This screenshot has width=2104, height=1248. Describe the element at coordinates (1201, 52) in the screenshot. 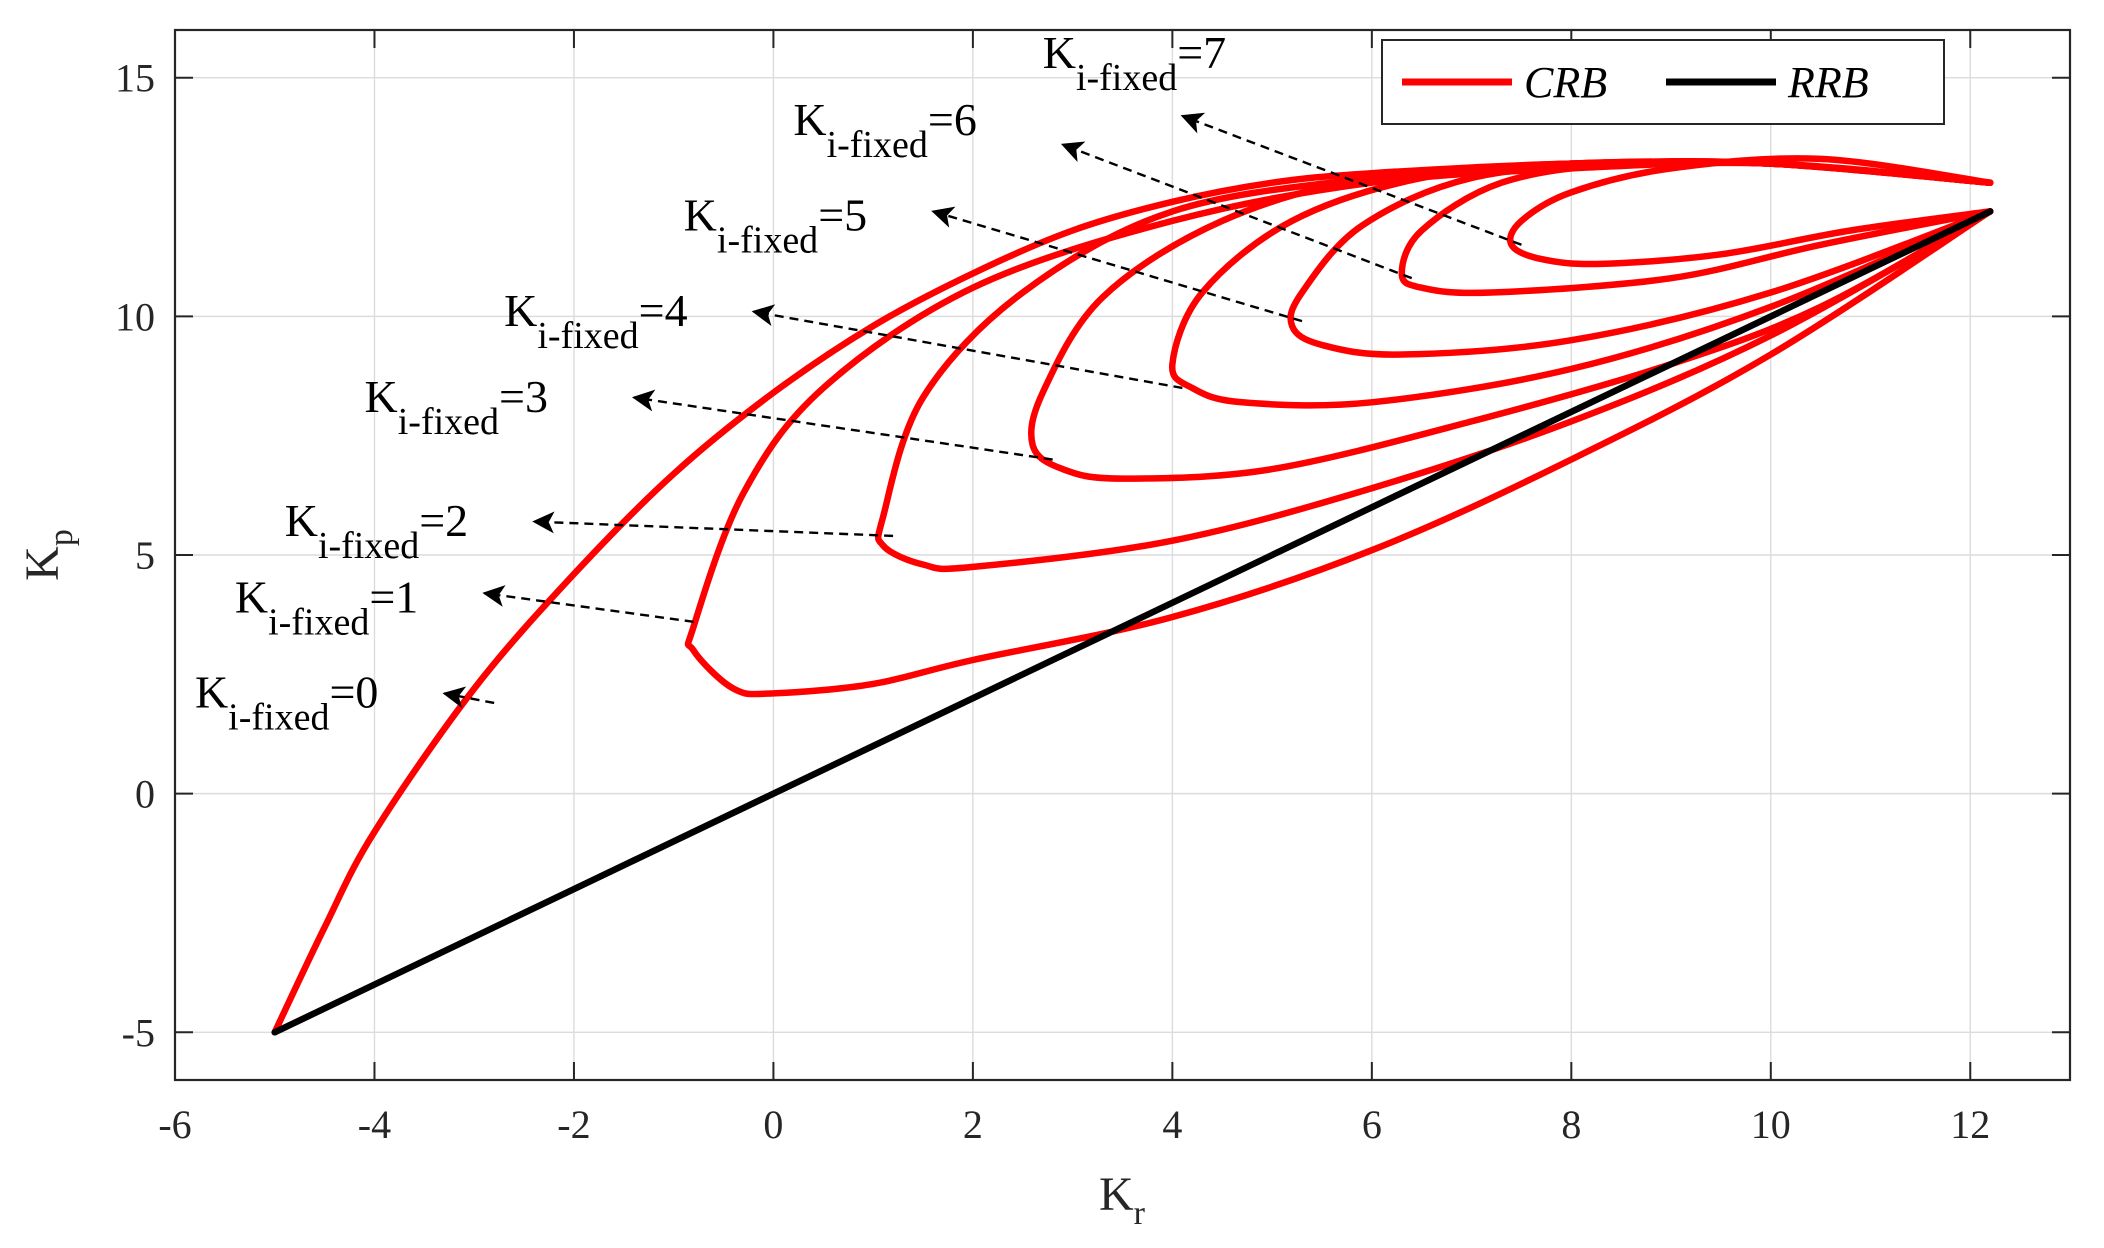

I see `annotation-tail: =7` at that location.